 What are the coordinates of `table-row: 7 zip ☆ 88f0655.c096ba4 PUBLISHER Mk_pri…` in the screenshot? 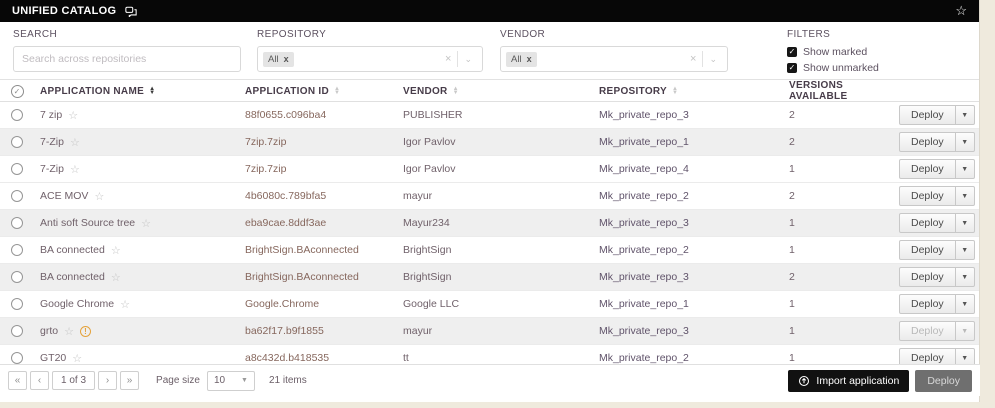 It's located at (489, 115).